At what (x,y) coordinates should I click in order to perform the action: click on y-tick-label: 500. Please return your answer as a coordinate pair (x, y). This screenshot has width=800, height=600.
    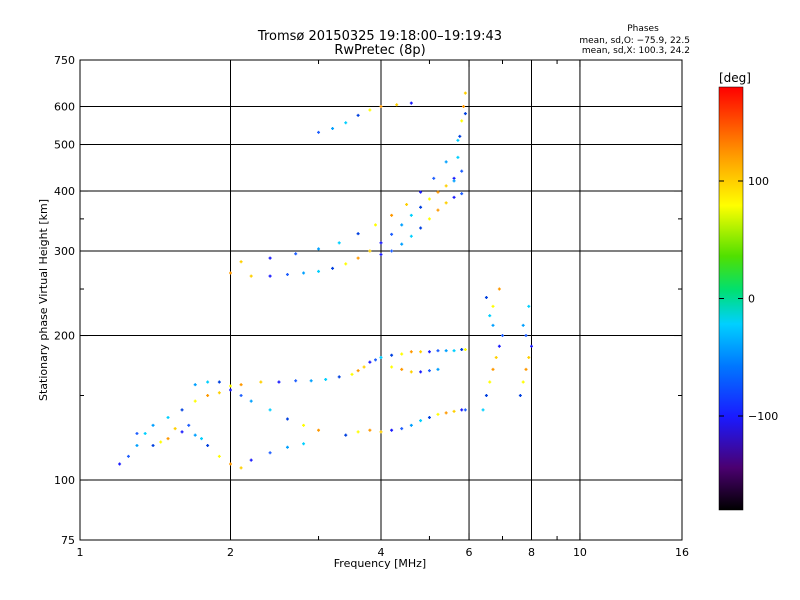
    Looking at the image, I should click on (64, 145).